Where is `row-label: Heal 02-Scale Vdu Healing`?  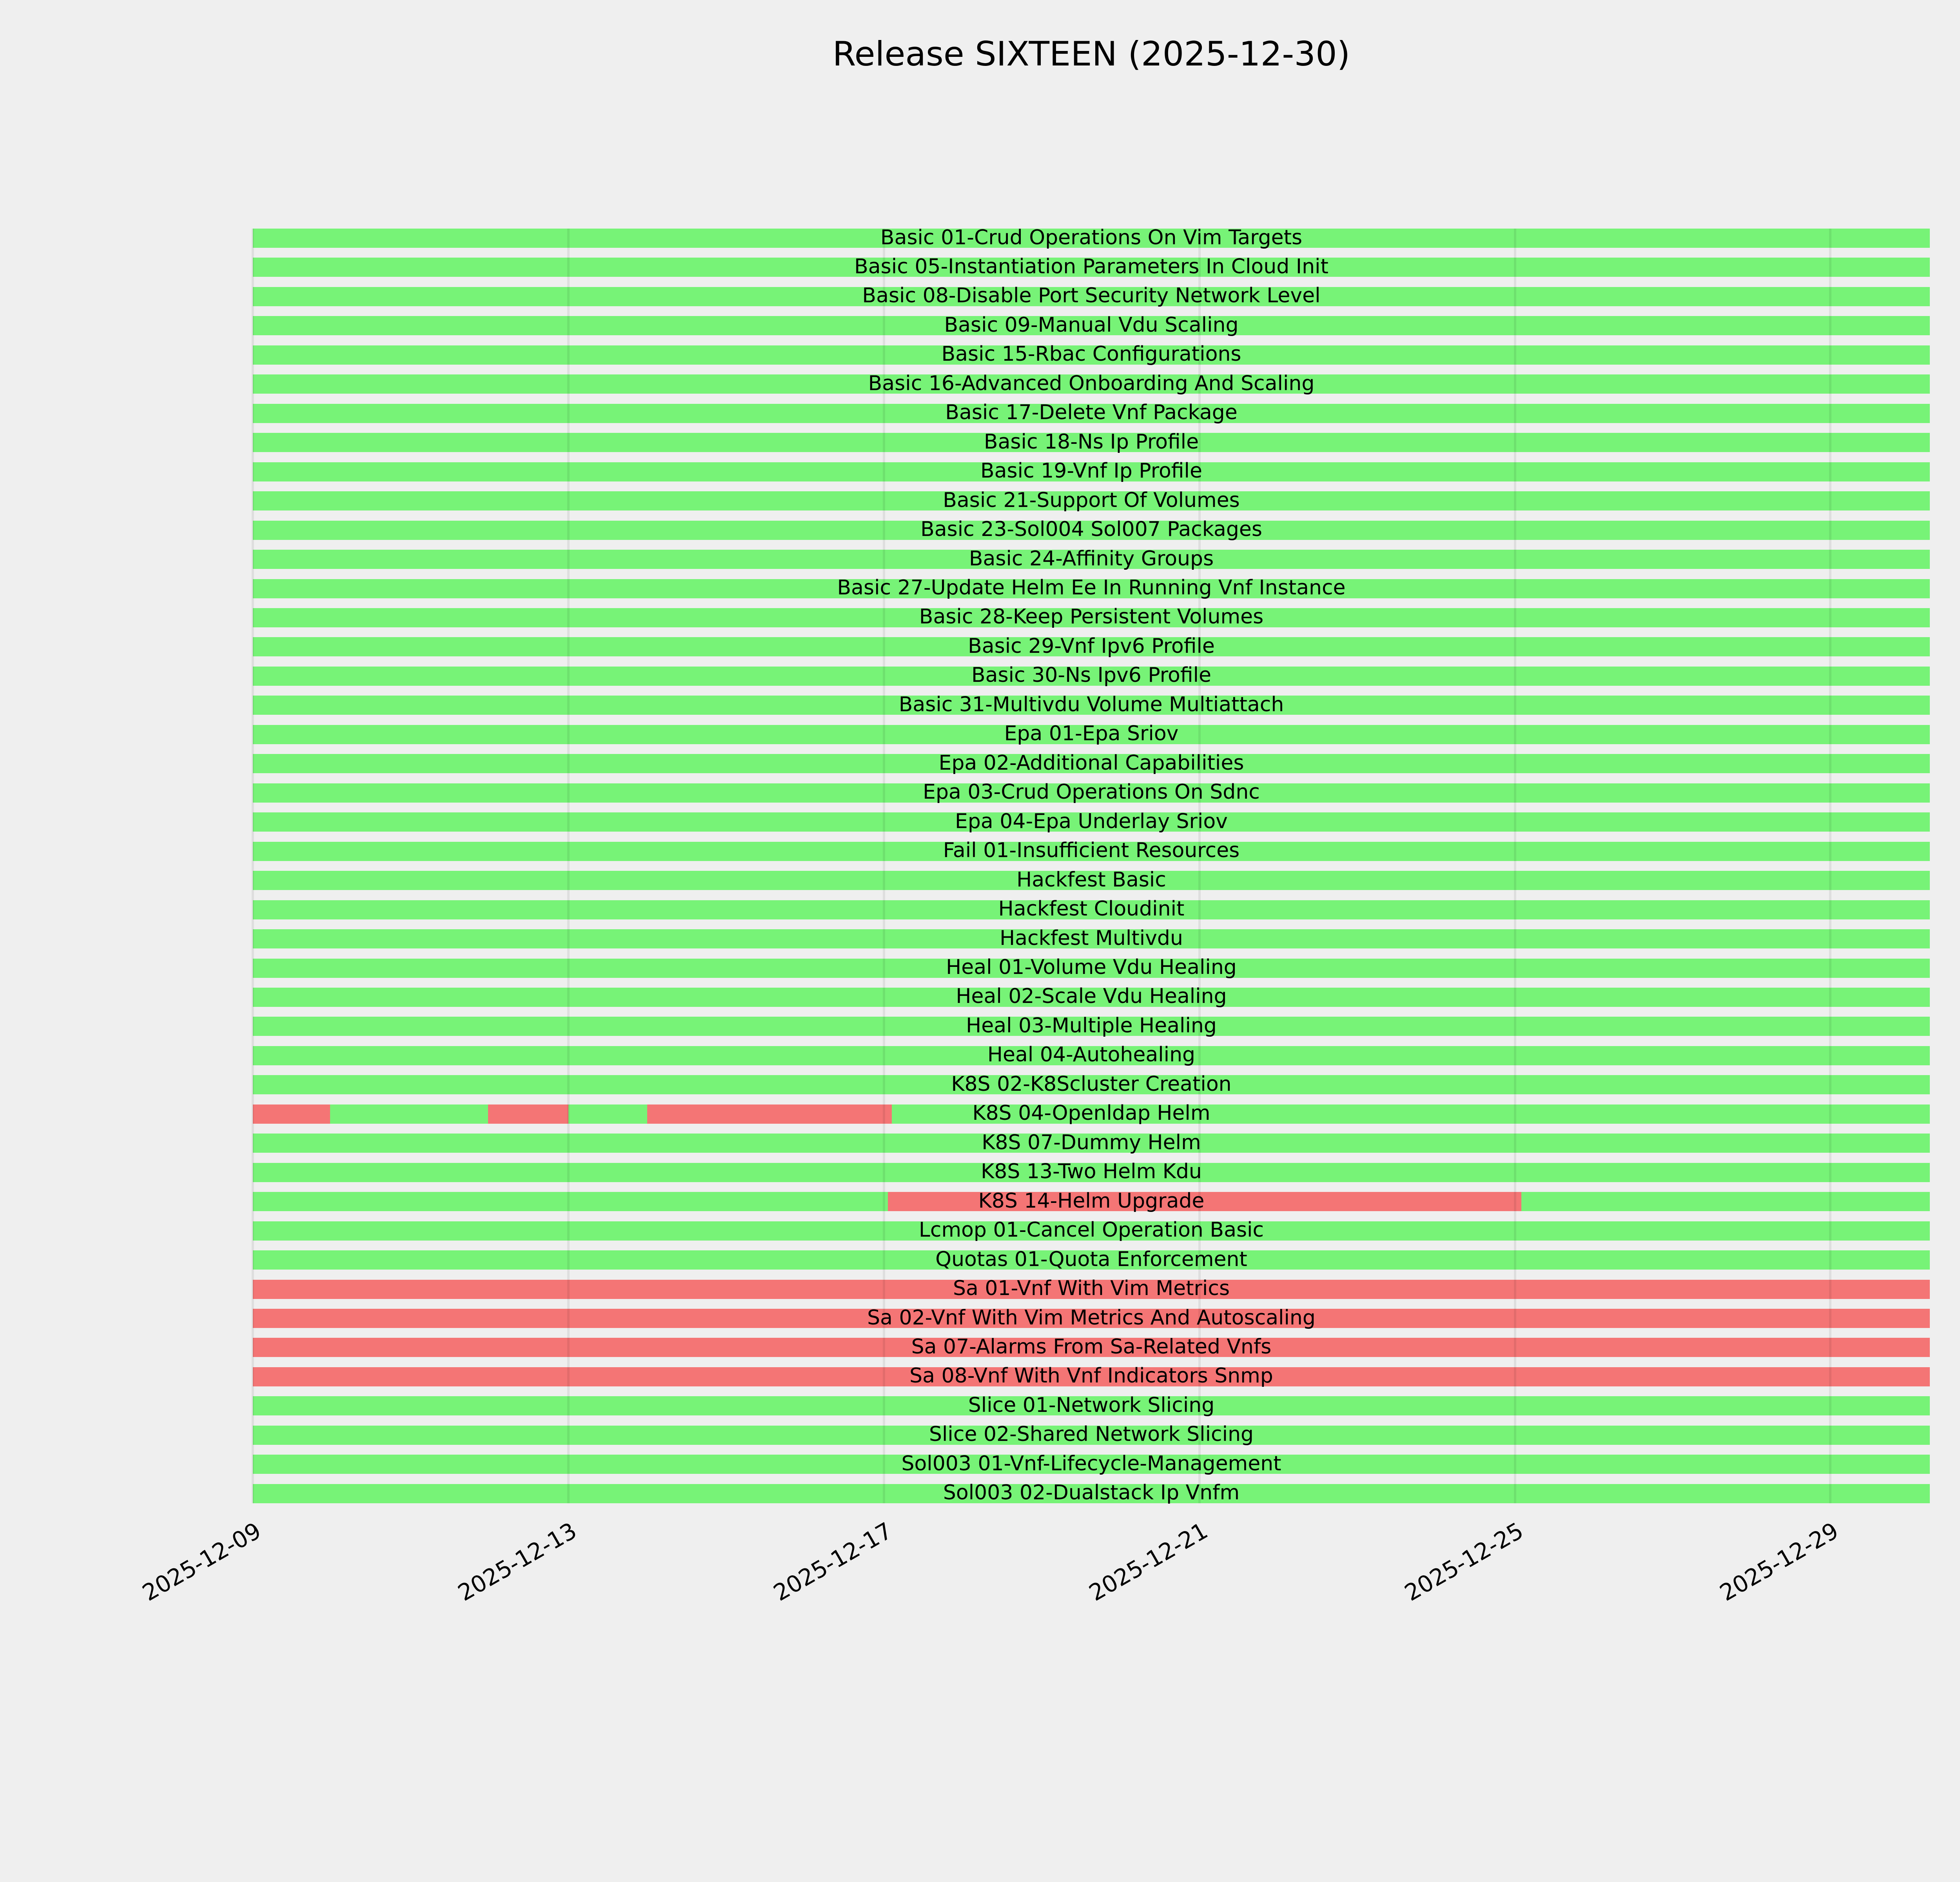
row-label: Heal 02-Scale Vdu Healing is located at coordinates (1091, 996).